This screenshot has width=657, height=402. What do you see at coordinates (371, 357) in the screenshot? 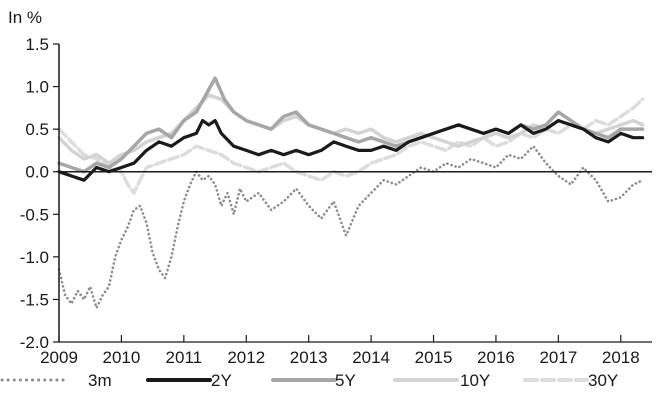
I see `x-tick-label: 2014` at bounding box center [371, 357].